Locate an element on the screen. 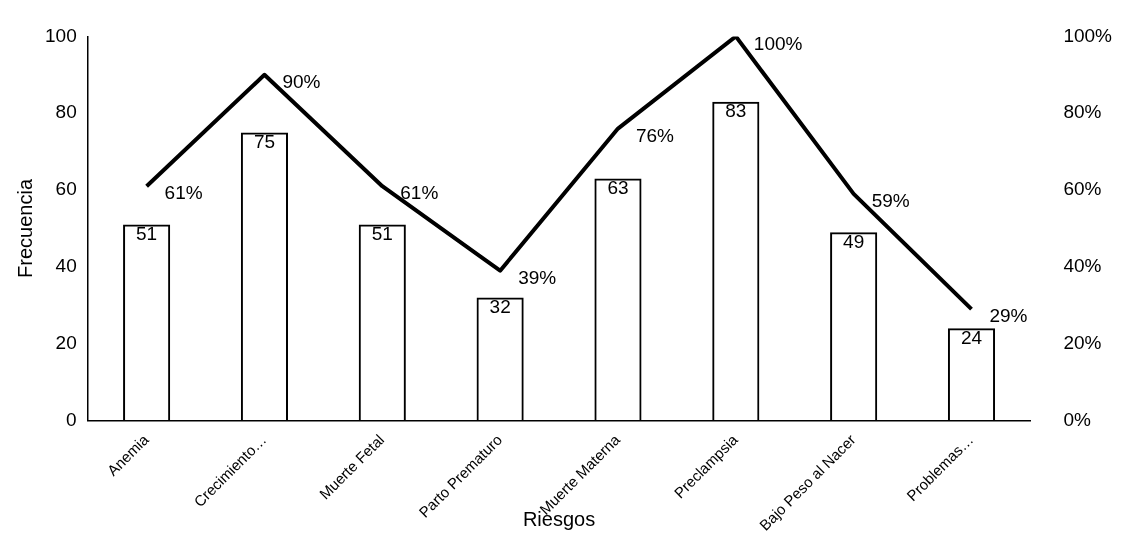 Image resolution: width=1147 pixels, height=541 pixels. data-label: 59% is located at coordinates (890, 201).